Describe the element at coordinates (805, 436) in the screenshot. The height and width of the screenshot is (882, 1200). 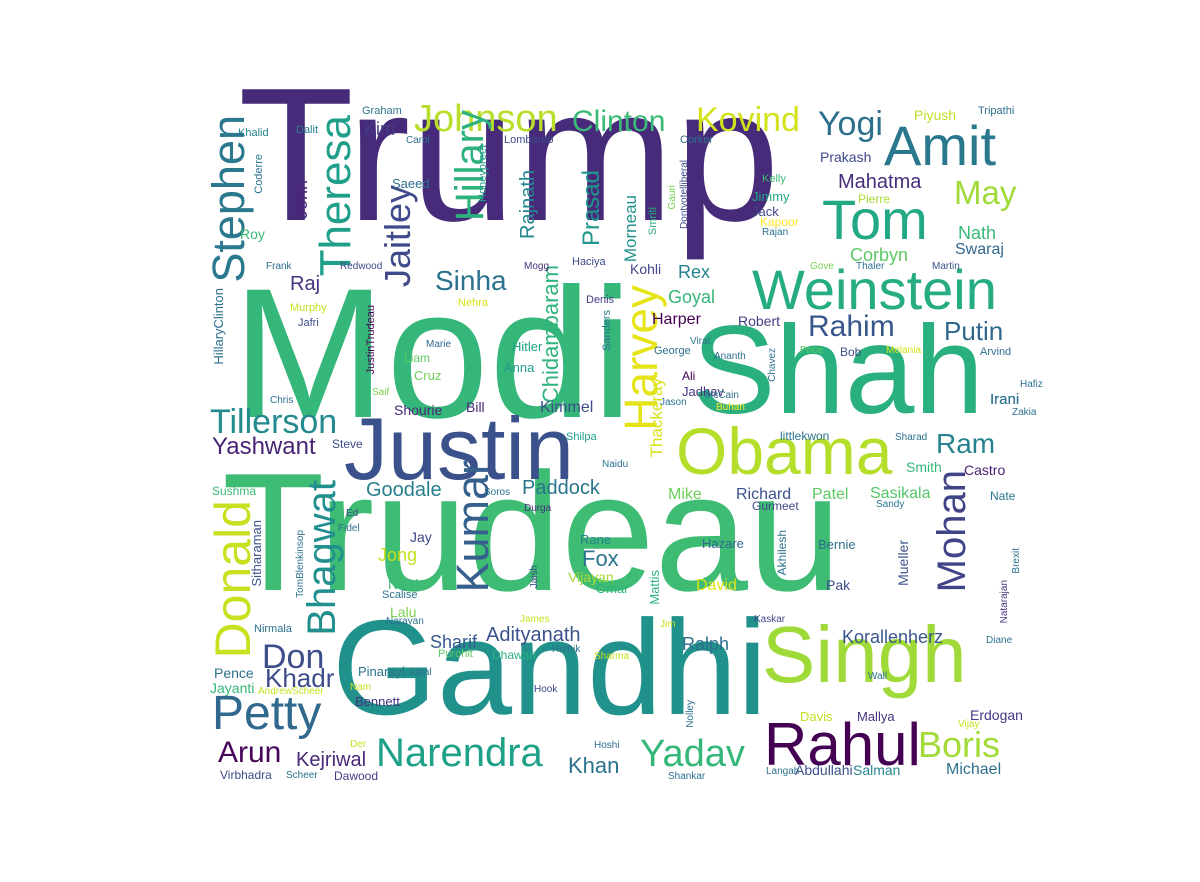
I see `word-littlekwon: littlekwon` at that location.